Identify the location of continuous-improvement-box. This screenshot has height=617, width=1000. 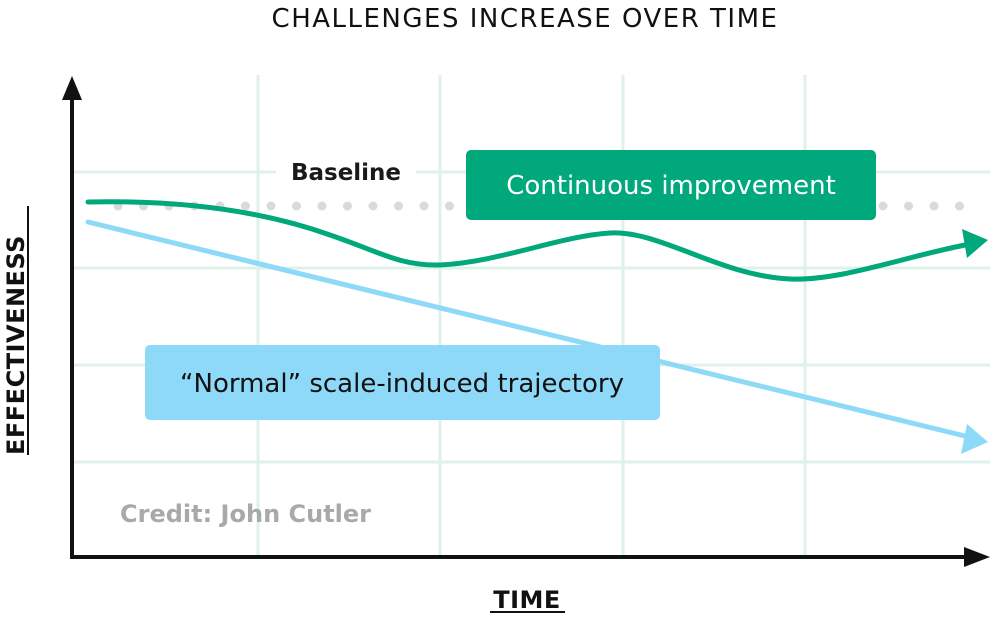
(671, 185).